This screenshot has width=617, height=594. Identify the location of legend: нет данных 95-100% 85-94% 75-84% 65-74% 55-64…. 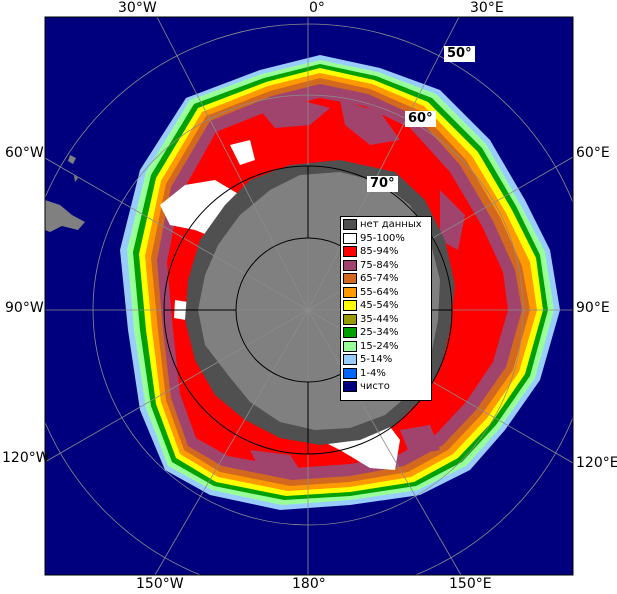
(386, 308).